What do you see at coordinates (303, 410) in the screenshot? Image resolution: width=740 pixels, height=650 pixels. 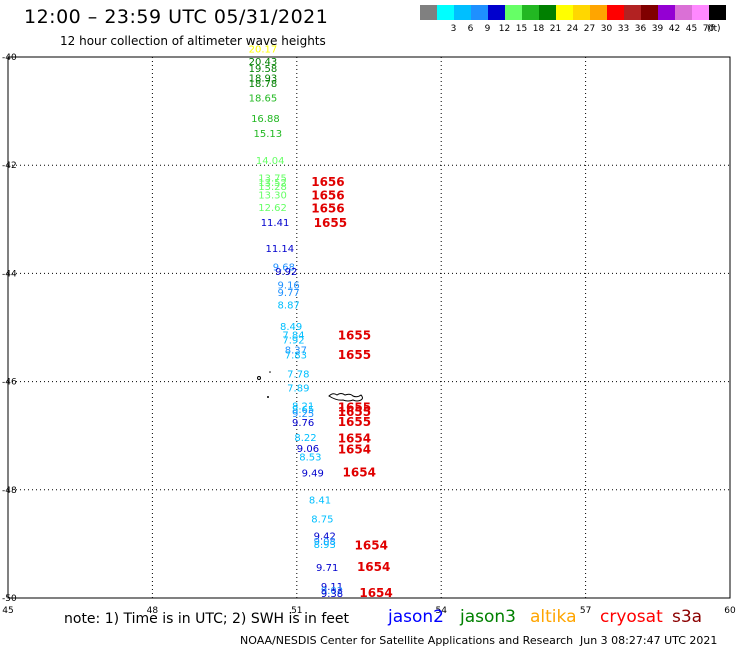 I see `swh-value-label: 8.65` at bounding box center [303, 410].